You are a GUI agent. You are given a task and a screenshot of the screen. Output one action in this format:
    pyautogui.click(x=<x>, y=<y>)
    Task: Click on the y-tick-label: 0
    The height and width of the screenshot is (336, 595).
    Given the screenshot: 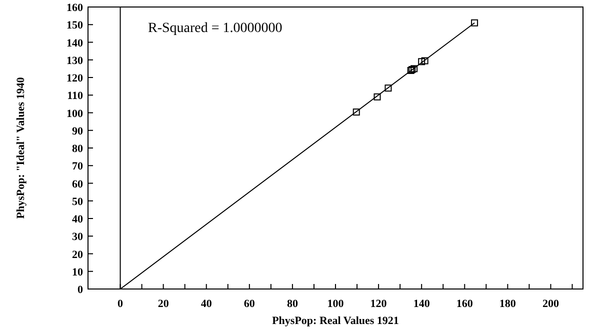 What is the action you would take?
    pyautogui.click(x=81, y=290)
    